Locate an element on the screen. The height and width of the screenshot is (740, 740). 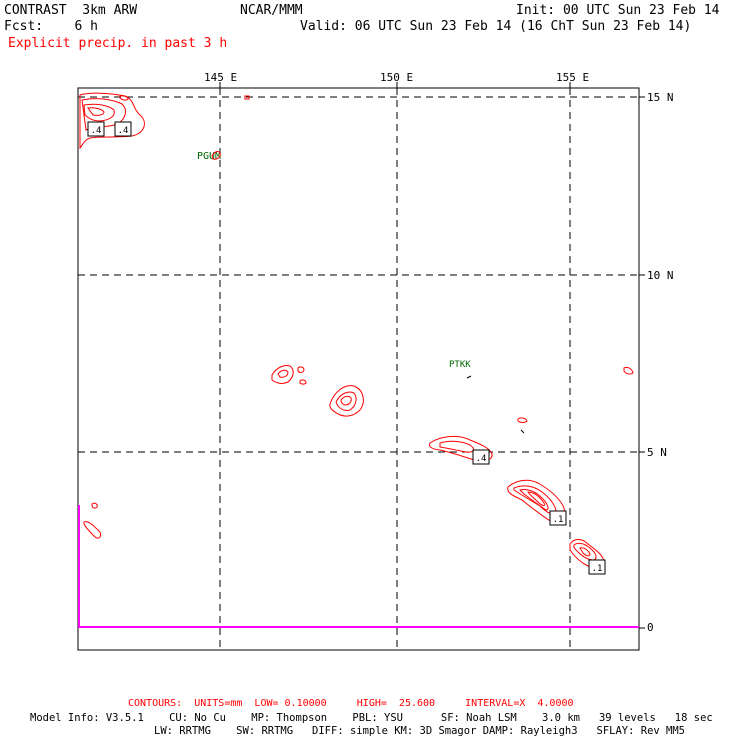
station-marker-ptkk is located at coordinates (469, 377).